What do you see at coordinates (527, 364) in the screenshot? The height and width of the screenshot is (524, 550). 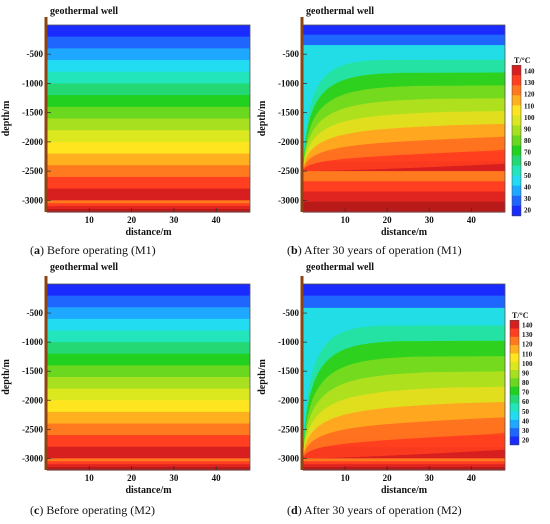 I see `legend-tick-label: 100` at bounding box center [527, 364].